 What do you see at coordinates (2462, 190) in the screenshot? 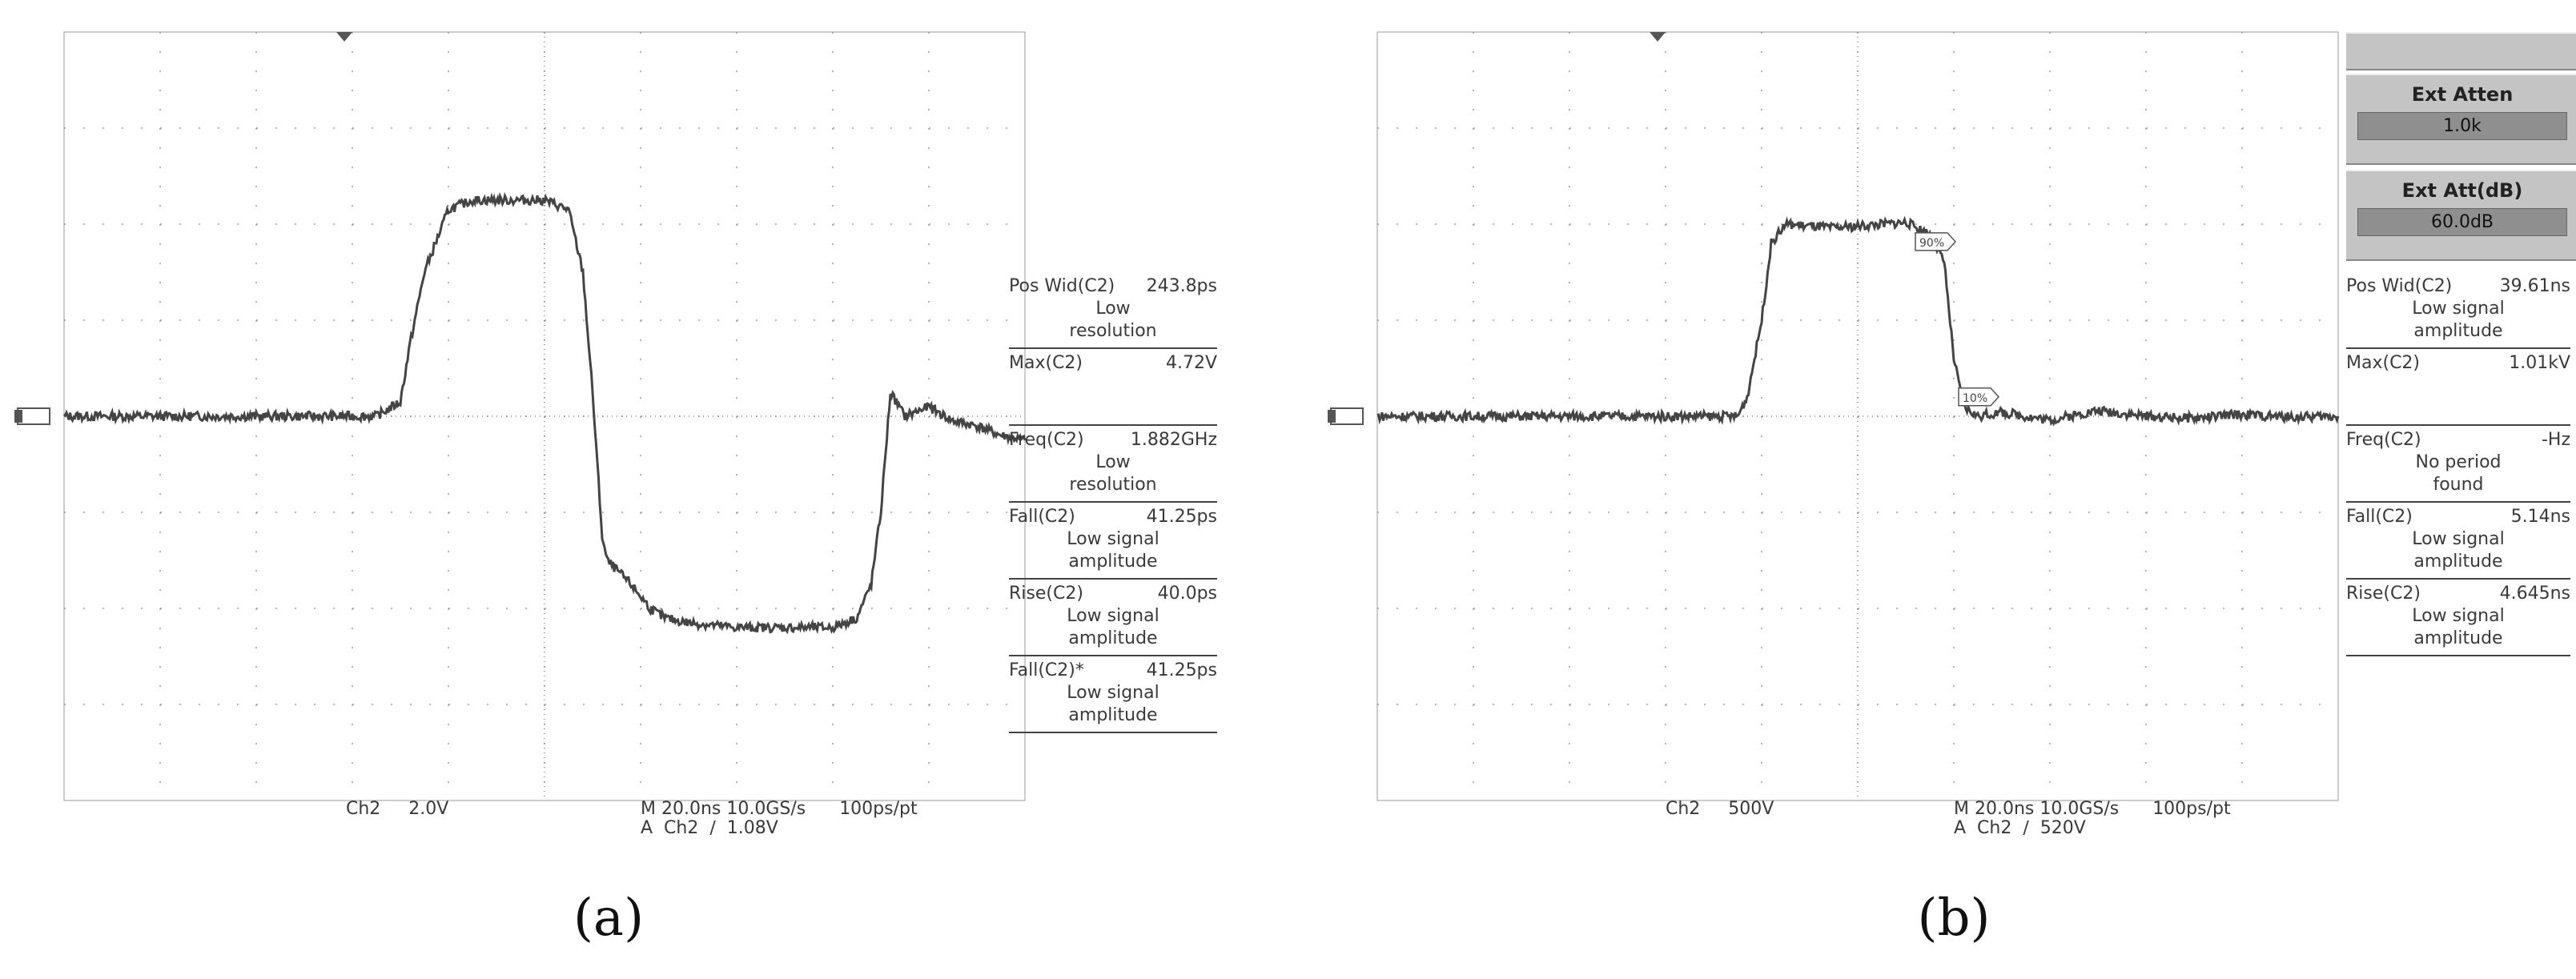
I see `ext-att-db-label: Ext Att(dB)` at bounding box center [2462, 190].